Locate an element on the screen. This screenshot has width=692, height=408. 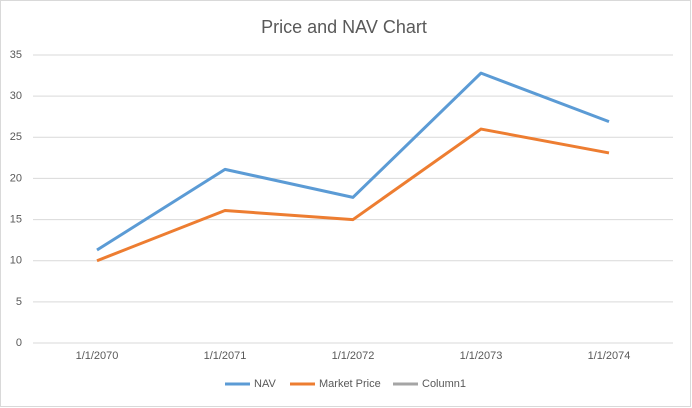
y-tick-label: 5 is located at coordinates (19, 302).